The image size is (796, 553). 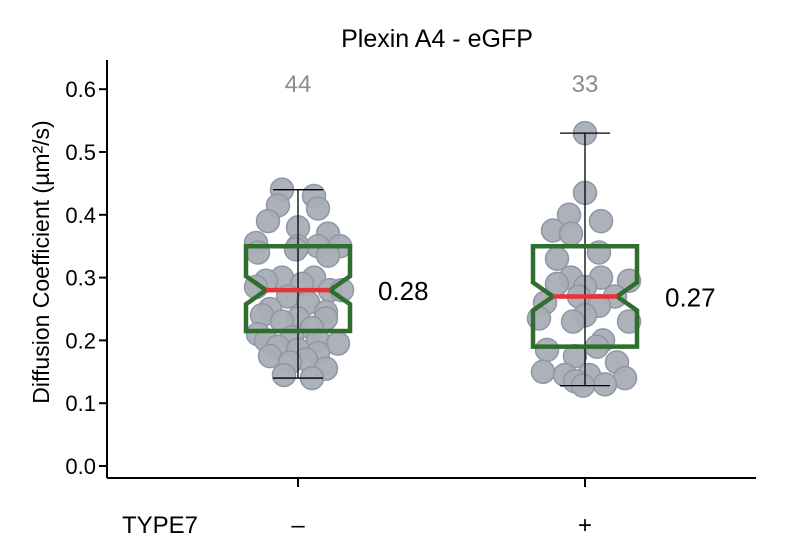 I want to click on y-tick-label: 0.4, so click(x=80, y=215).